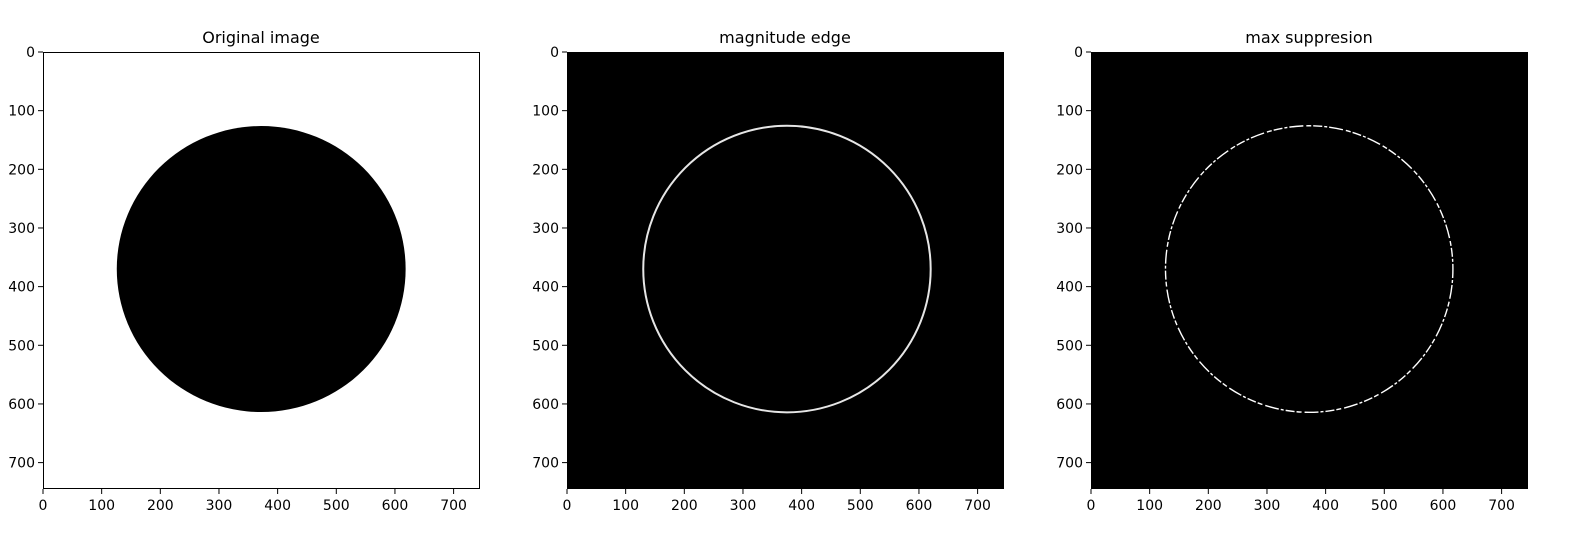  I want to click on edge-ring, so click(787, 269).